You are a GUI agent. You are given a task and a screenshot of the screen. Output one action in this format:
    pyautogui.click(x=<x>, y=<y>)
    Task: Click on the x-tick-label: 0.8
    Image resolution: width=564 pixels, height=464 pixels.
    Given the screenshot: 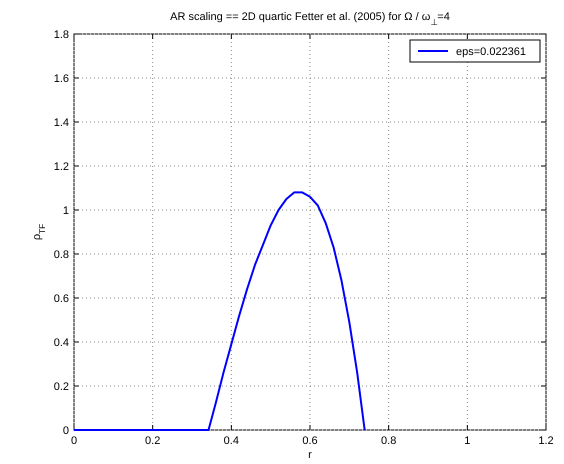 What is the action you would take?
    pyautogui.click(x=388, y=441)
    